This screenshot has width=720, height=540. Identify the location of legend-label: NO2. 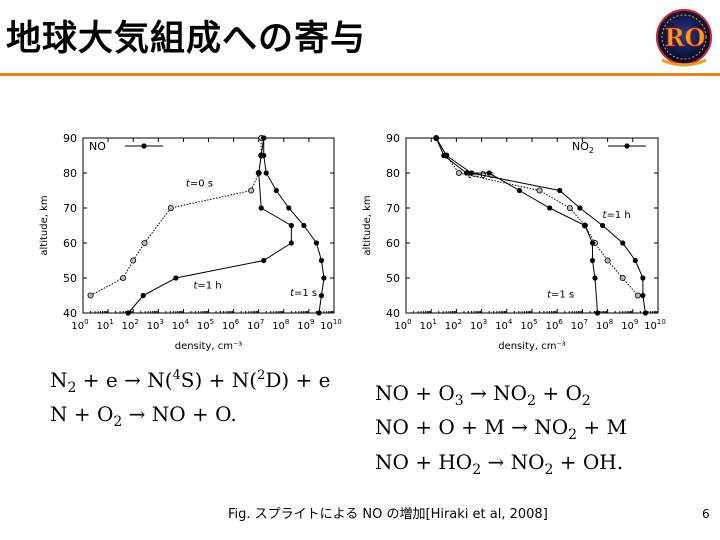
(583, 147).